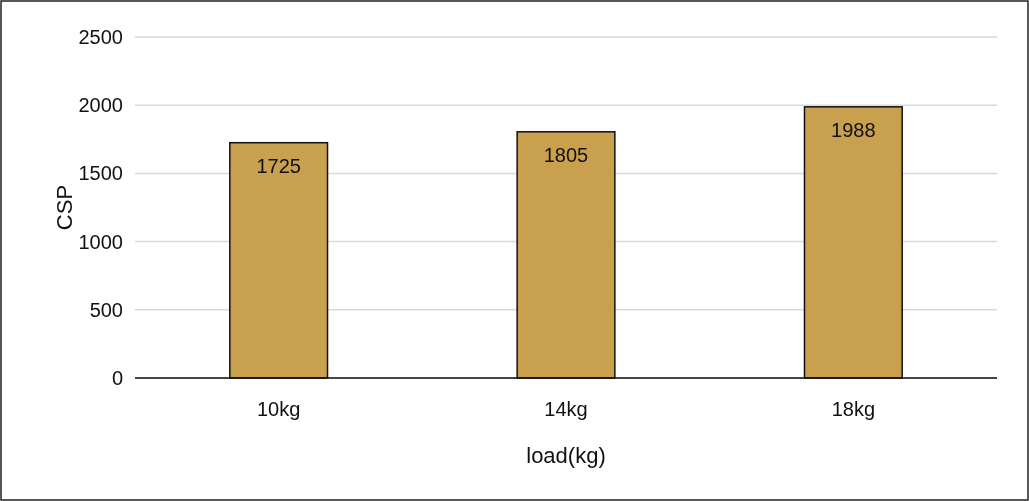 The image size is (1029, 501). I want to click on y-tick-label: 2000, so click(100, 105).